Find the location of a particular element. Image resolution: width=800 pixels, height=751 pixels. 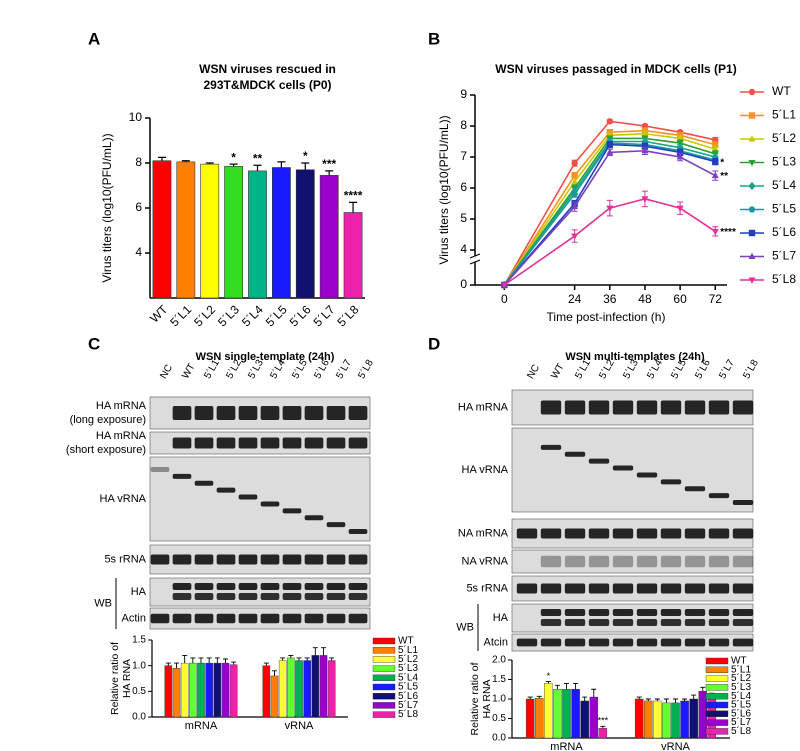

y-tick-label: 5 is located at coordinates (463, 218).